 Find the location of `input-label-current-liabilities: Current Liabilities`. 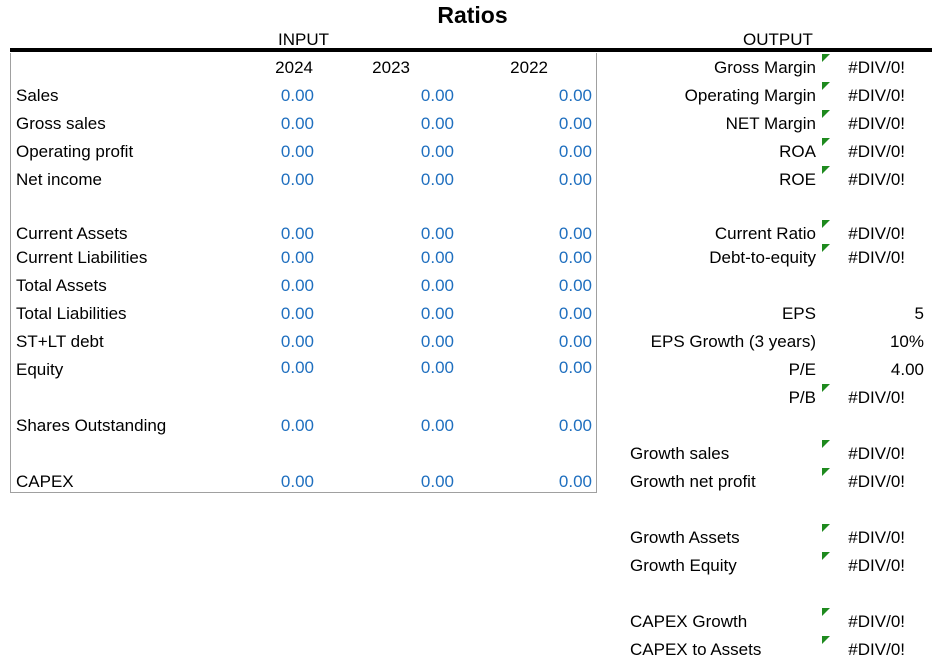

input-label-current-liabilities: Current Liabilities is located at coordinates (82, 257).